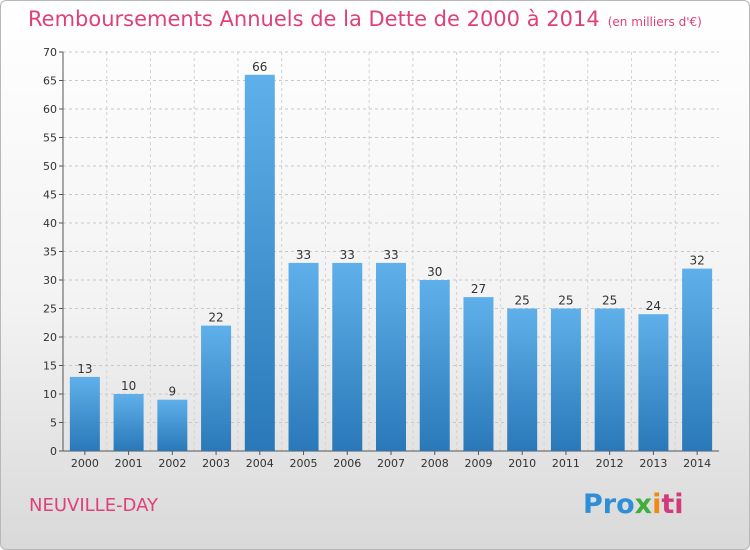 Image resolution: width=750 pixels, height=550 pixels. Describe the element at coordinates (84, 413) in the screenshot. I see `bar-2000` at that location.